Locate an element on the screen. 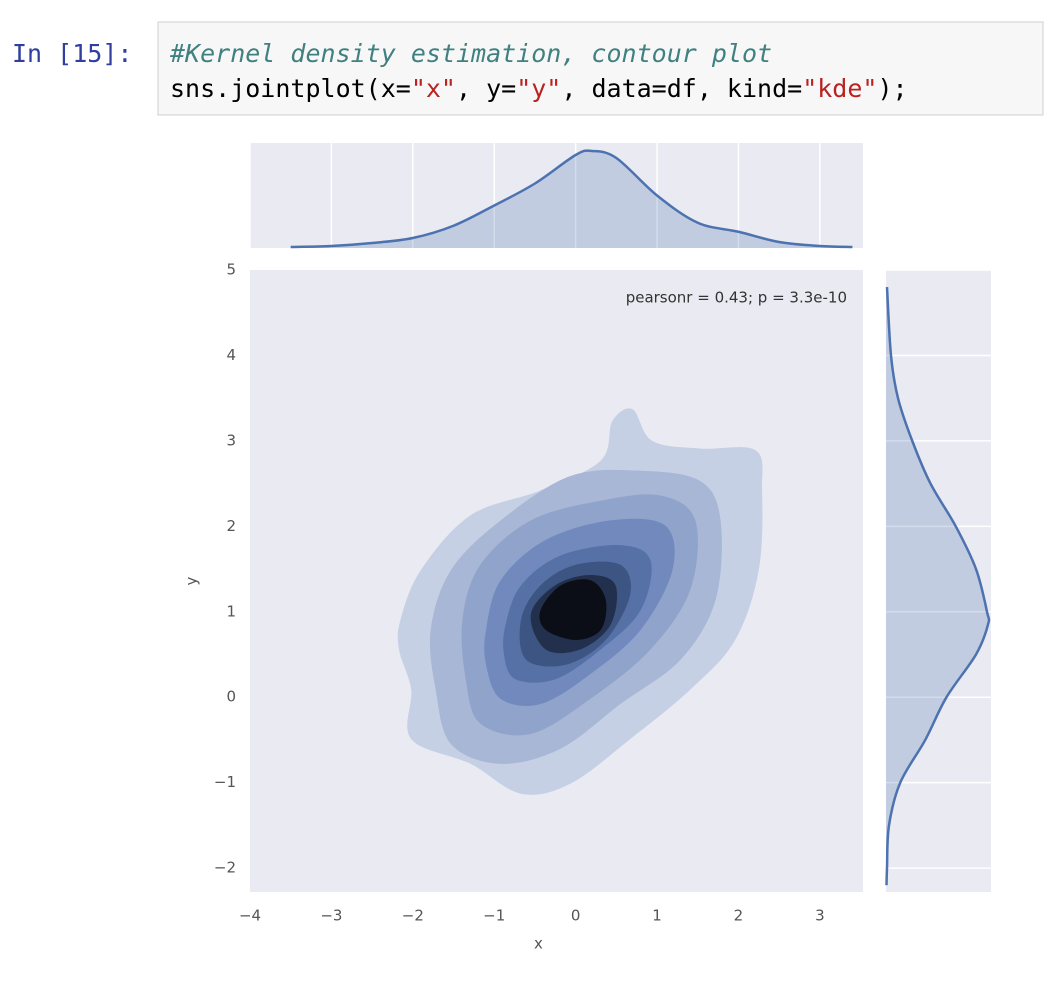 The height and width of the screenshot is (982, 1044). marginal-y-area is located at coordinates (938, 581).